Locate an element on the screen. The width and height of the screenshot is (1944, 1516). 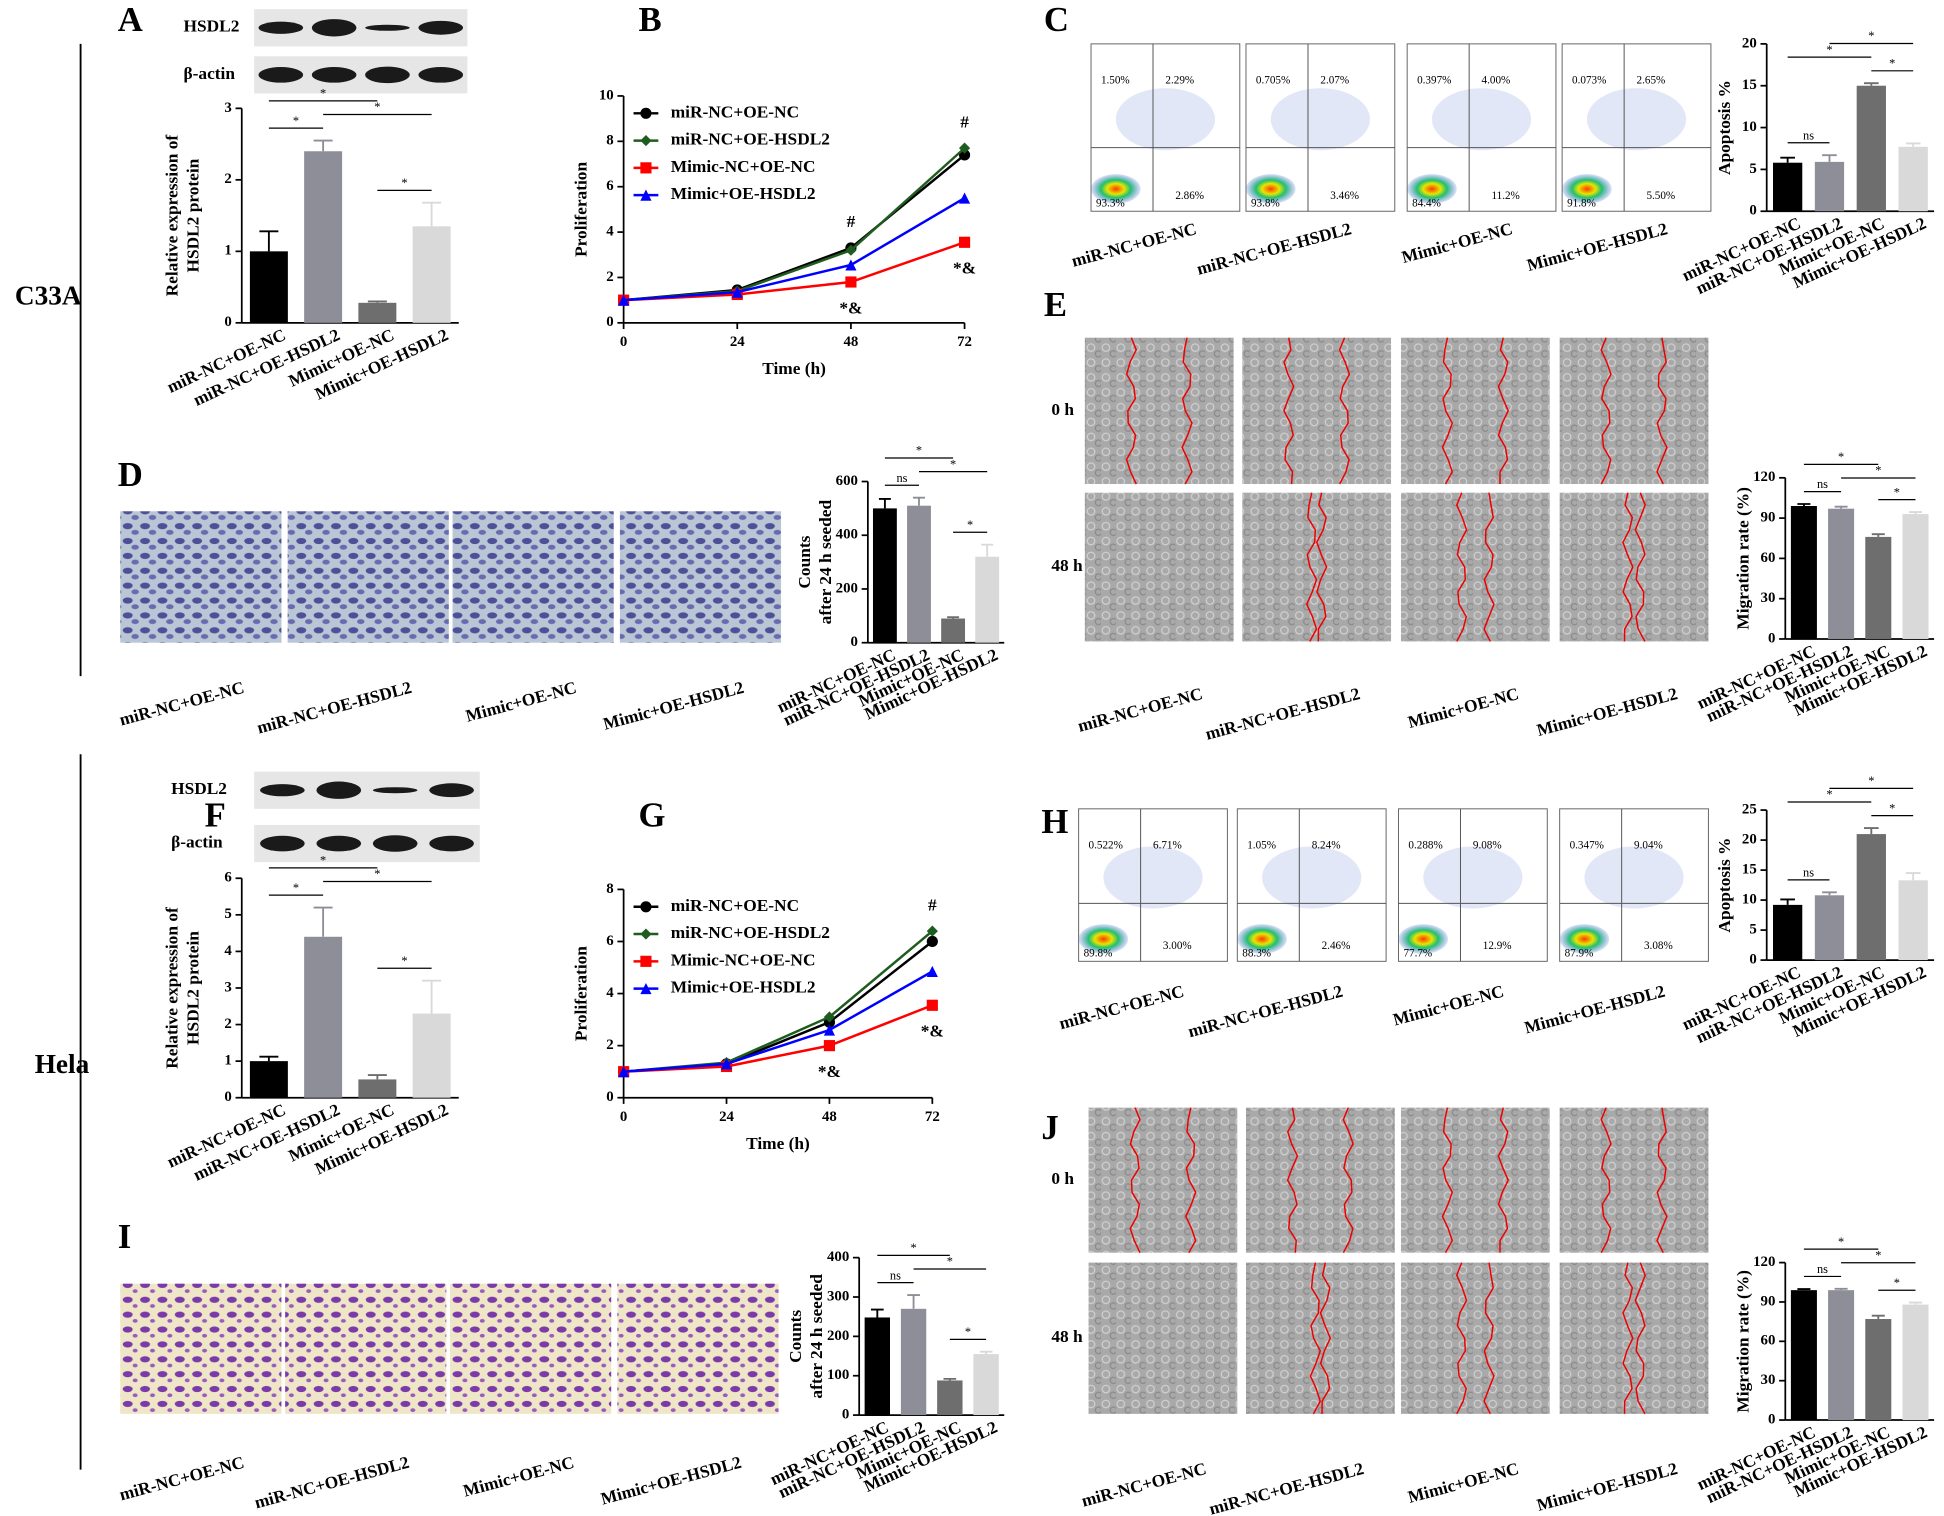
legend-marker is located at coordinates (646, 907).